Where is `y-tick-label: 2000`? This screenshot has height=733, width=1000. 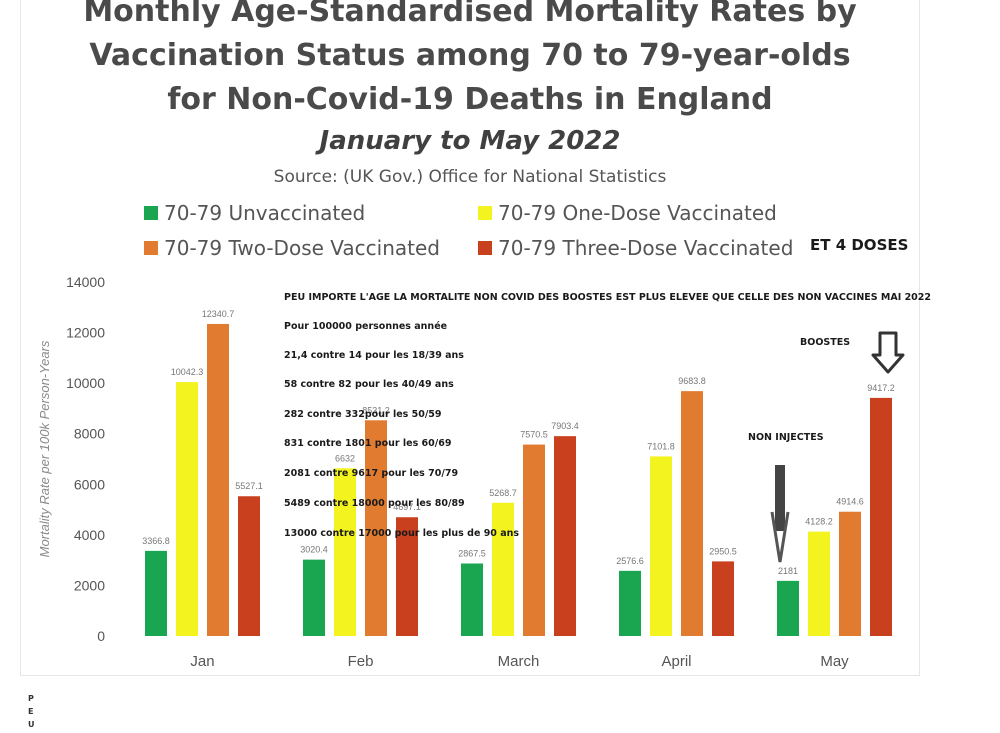
y-tick-label: 2000 is located at coordinates (89, 585).